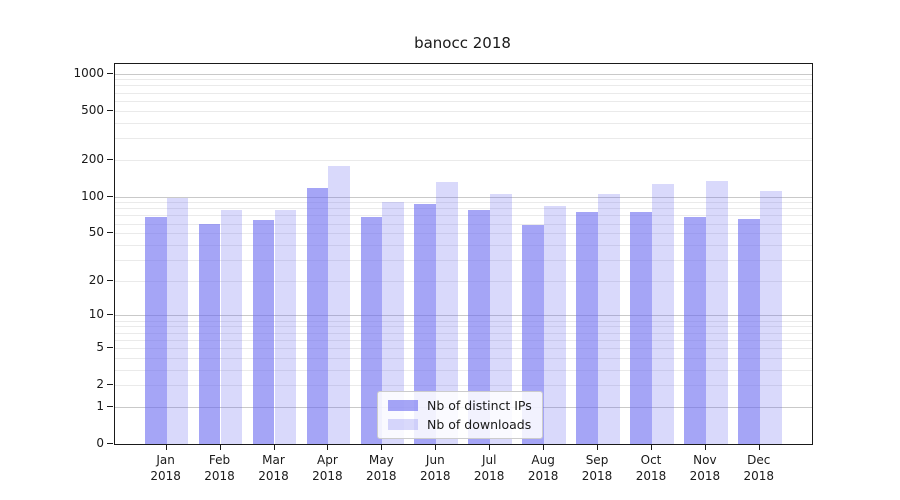 This screenshot has height=500, width=900. I want to click on y-tick-label: 500, so click(92, 109).